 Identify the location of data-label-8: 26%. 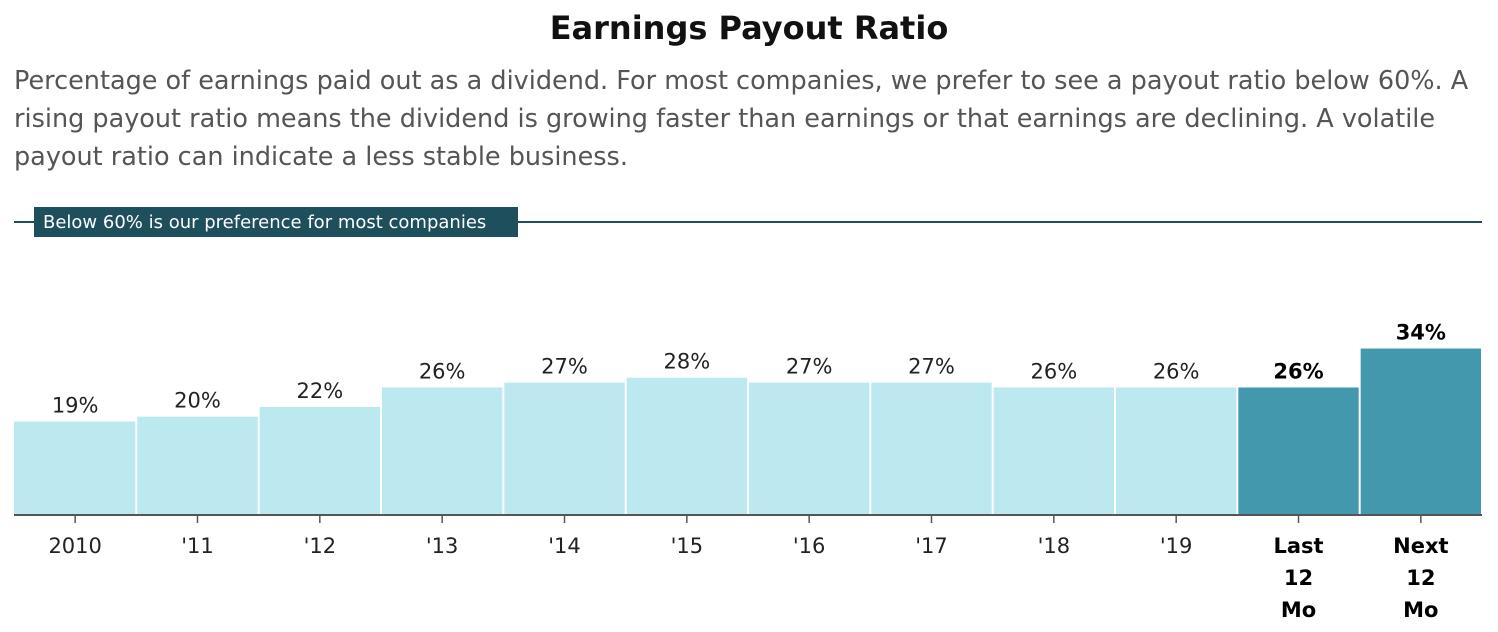
(1053, 371).